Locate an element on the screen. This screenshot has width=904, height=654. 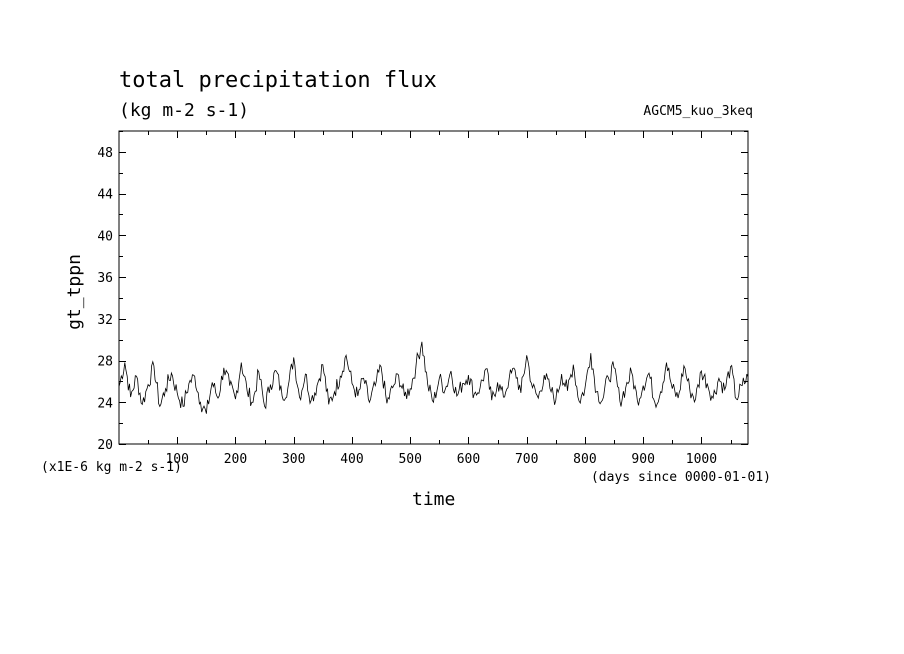
x-tick-label: 1000 is located at coordinates (701, 459).